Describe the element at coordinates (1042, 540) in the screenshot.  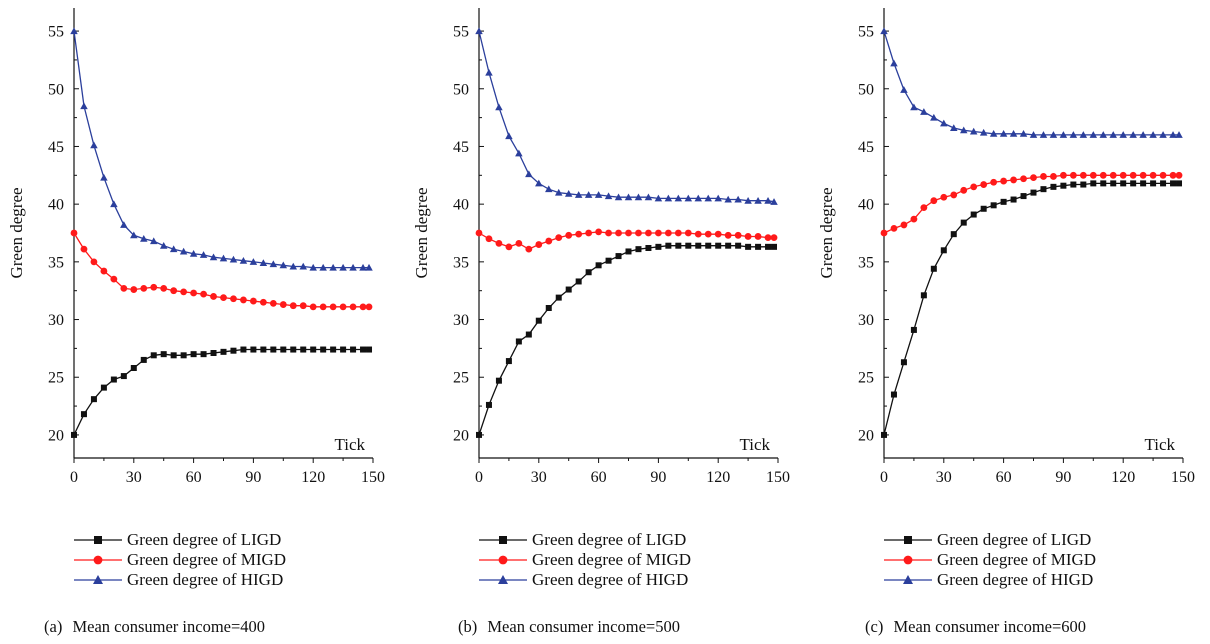
I see `legend-item-lig: Green degree of LIGD` at that location.